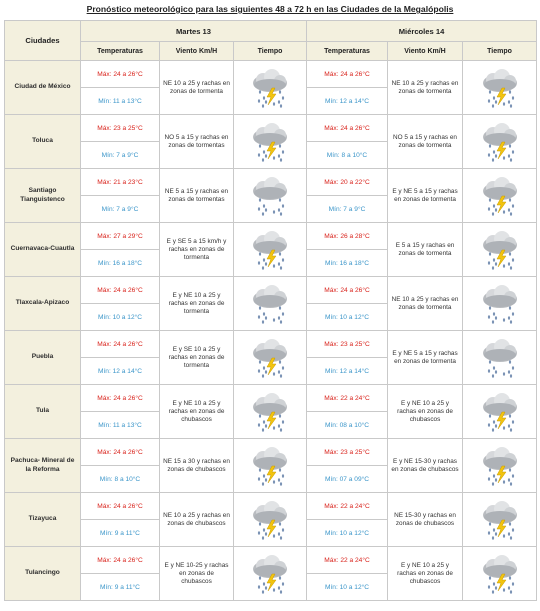  What do you see at coordinates (120, 533) in the screenshot?
I see `min-temp: Mín: 9 a 11°C` at bounding box center [120, 533].